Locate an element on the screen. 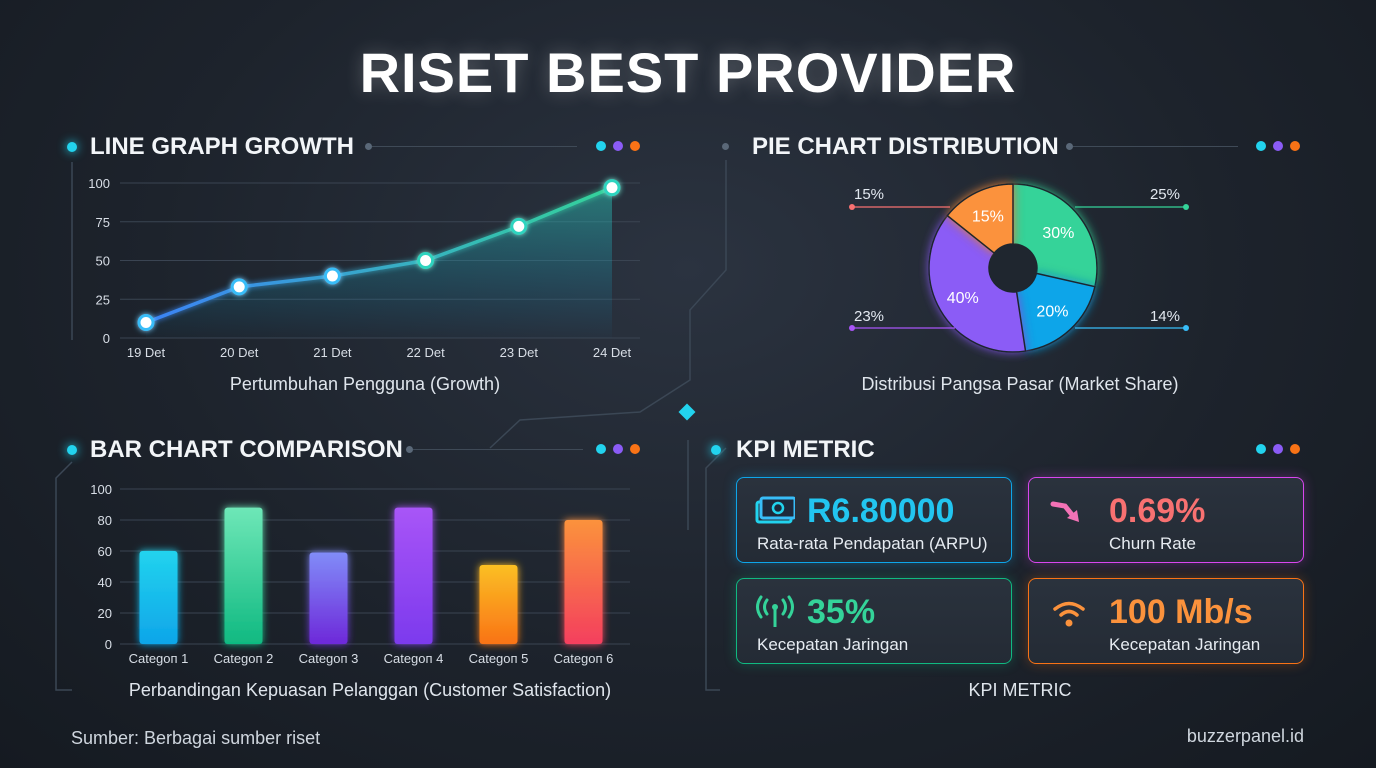  wifi-icon is located at coordinates (1069, 614).